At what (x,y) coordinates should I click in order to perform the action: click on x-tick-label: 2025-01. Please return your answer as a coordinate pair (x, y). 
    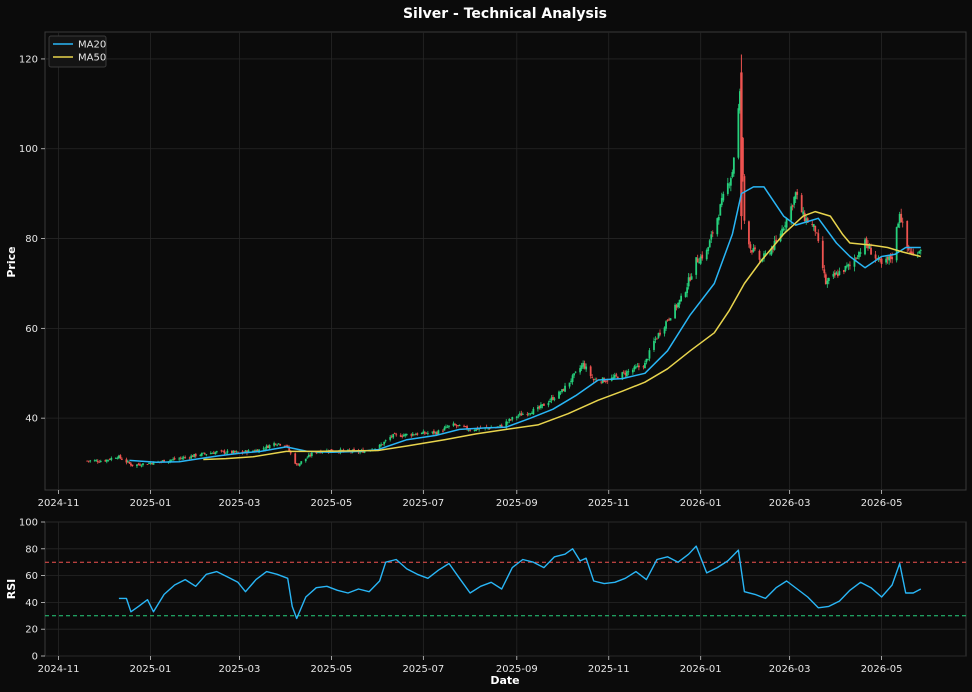
    Looking at the image, I should click on (151, 503).